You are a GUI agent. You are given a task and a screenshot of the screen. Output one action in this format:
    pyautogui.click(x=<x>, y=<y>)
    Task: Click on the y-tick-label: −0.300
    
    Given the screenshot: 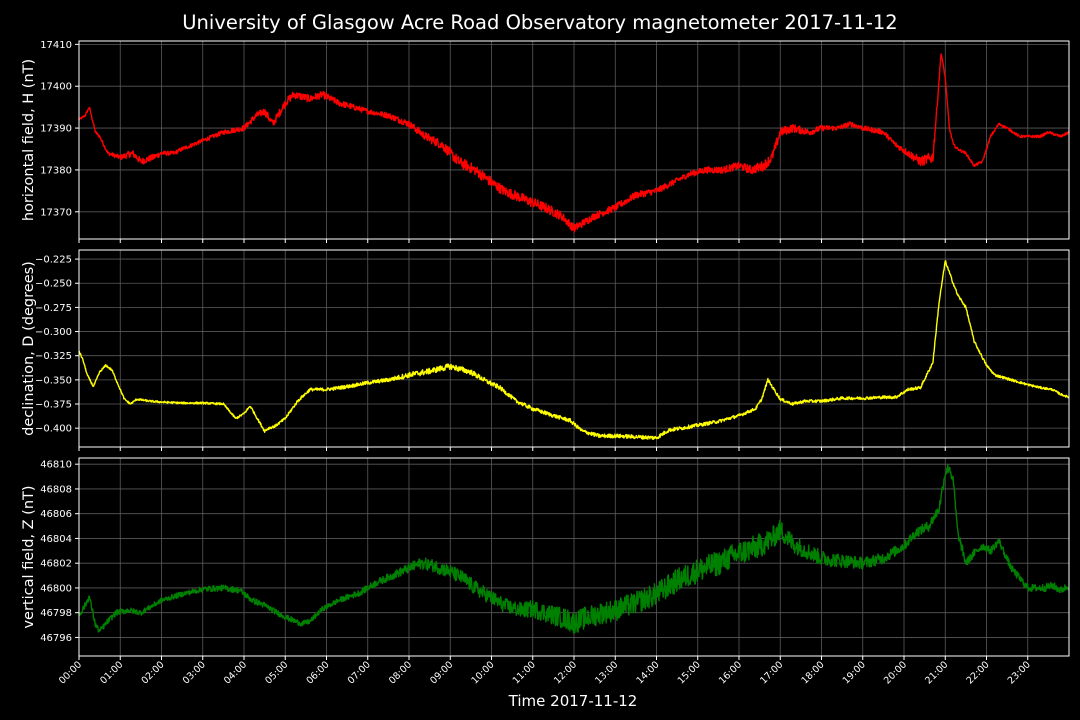 What is the action you would take?
    pyautogui.click(x=53, y=332)
    